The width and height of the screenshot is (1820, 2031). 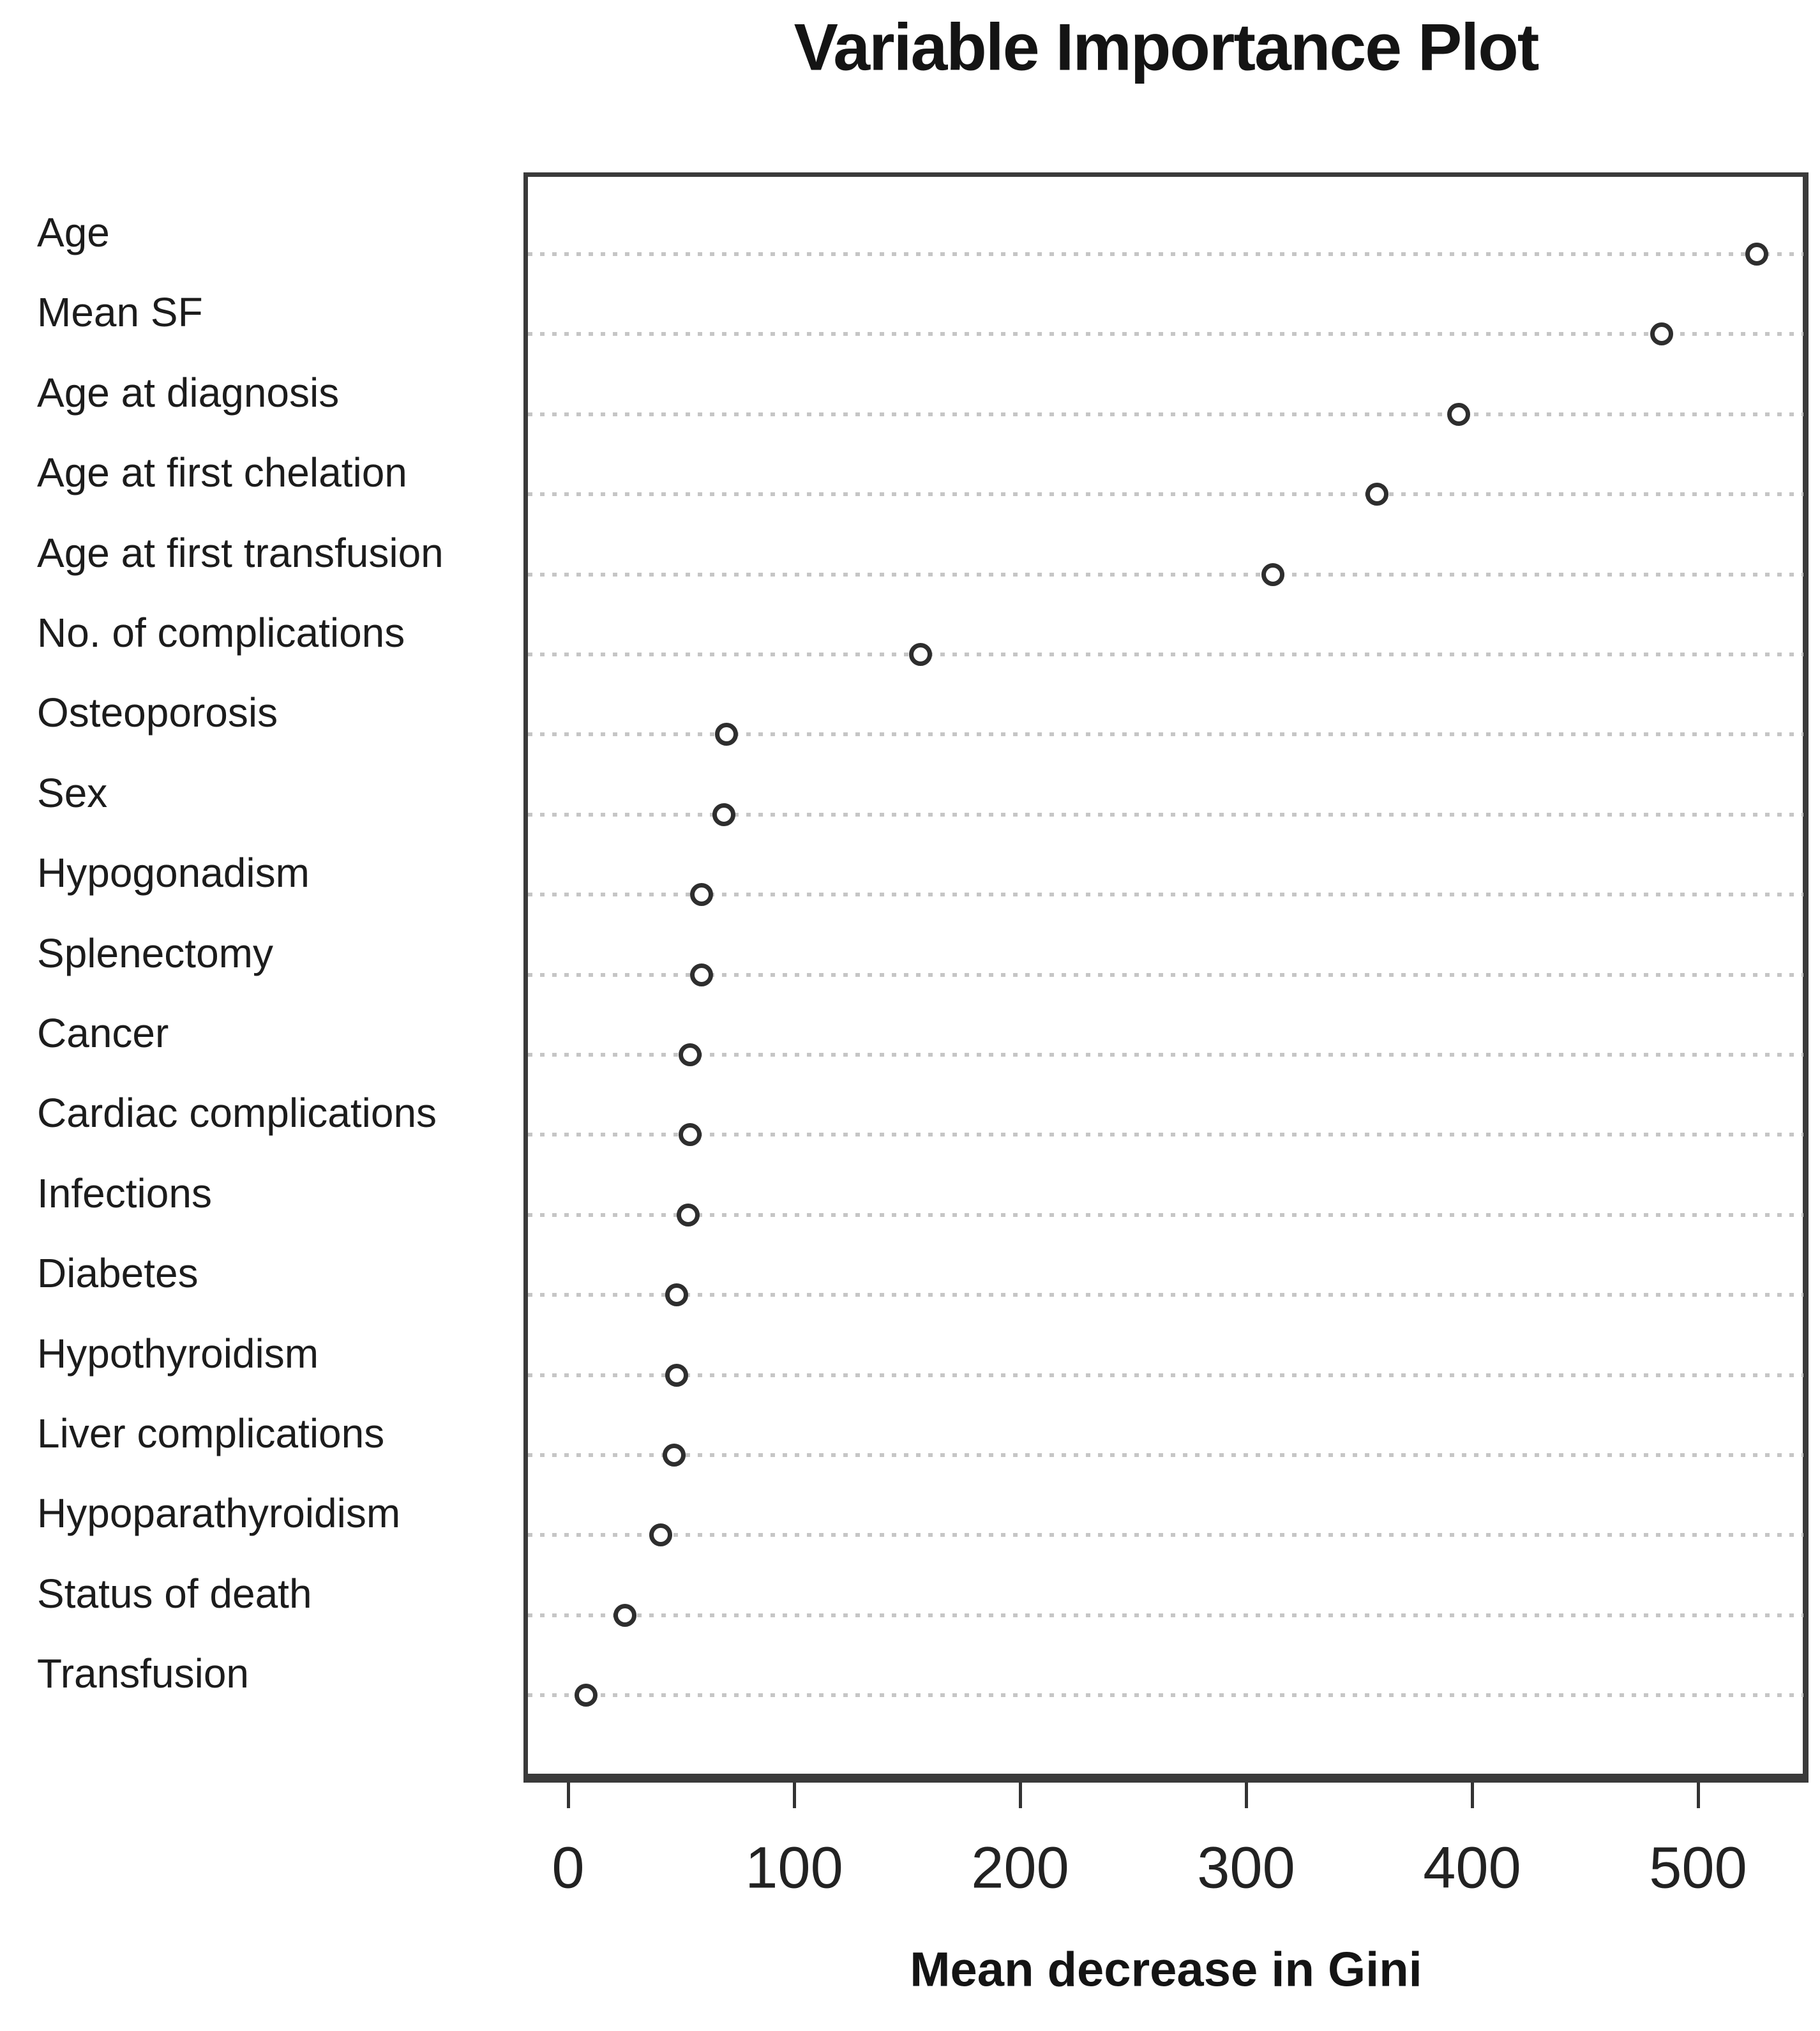 I want to click on x-tick-label: 0, so click(x=568, y=1868).